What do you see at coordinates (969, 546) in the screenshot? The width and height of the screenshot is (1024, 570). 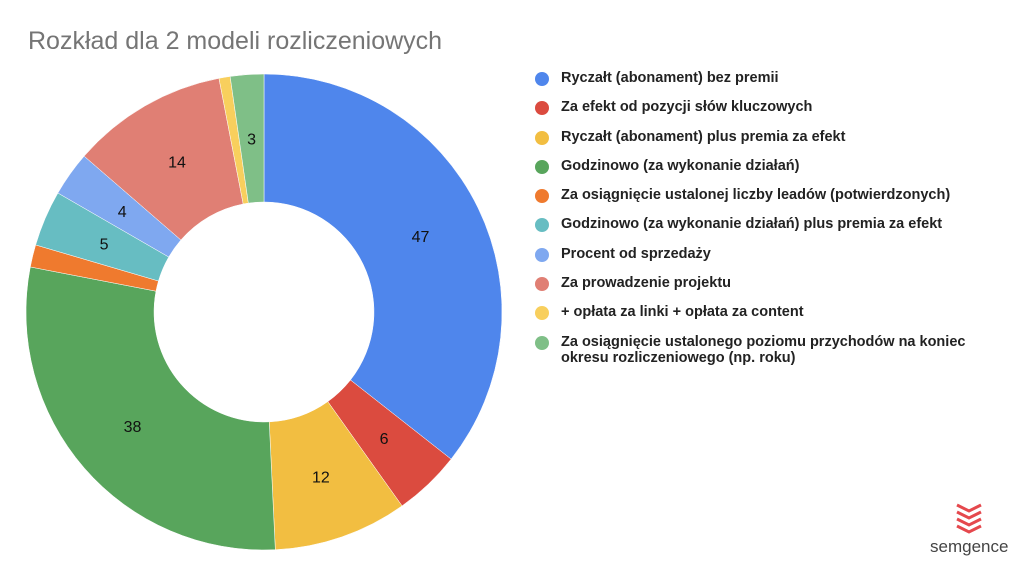 I see `logo-text: semgence` at bounding box center [969, 546].